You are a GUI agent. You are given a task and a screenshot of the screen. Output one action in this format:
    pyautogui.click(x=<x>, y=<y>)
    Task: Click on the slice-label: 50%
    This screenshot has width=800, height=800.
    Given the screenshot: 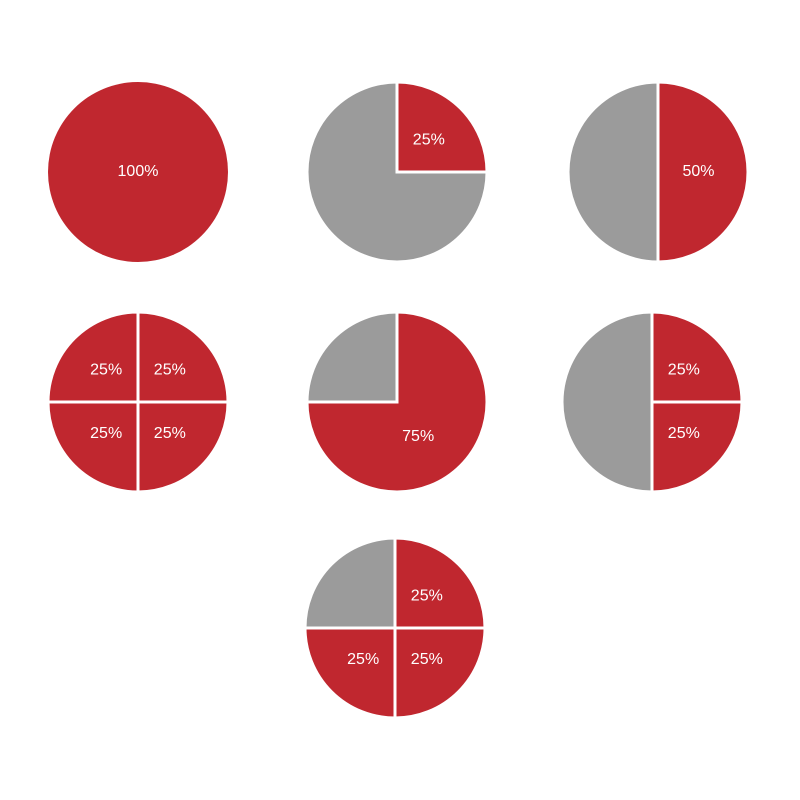 What is the action you would take?
    pyautogui.click(x=698, y=171)
    